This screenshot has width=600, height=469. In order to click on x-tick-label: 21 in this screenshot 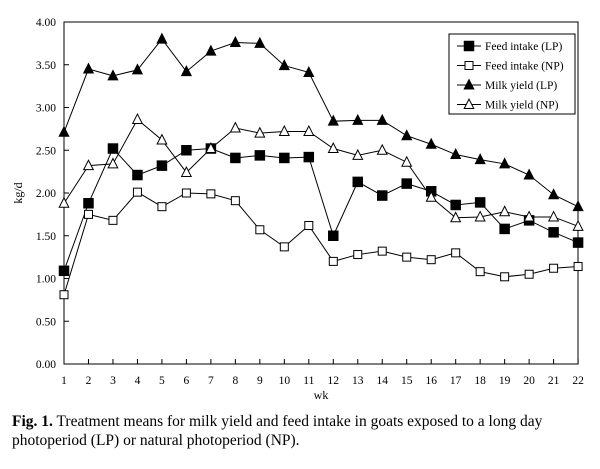, I will do `click(554, 381)`.